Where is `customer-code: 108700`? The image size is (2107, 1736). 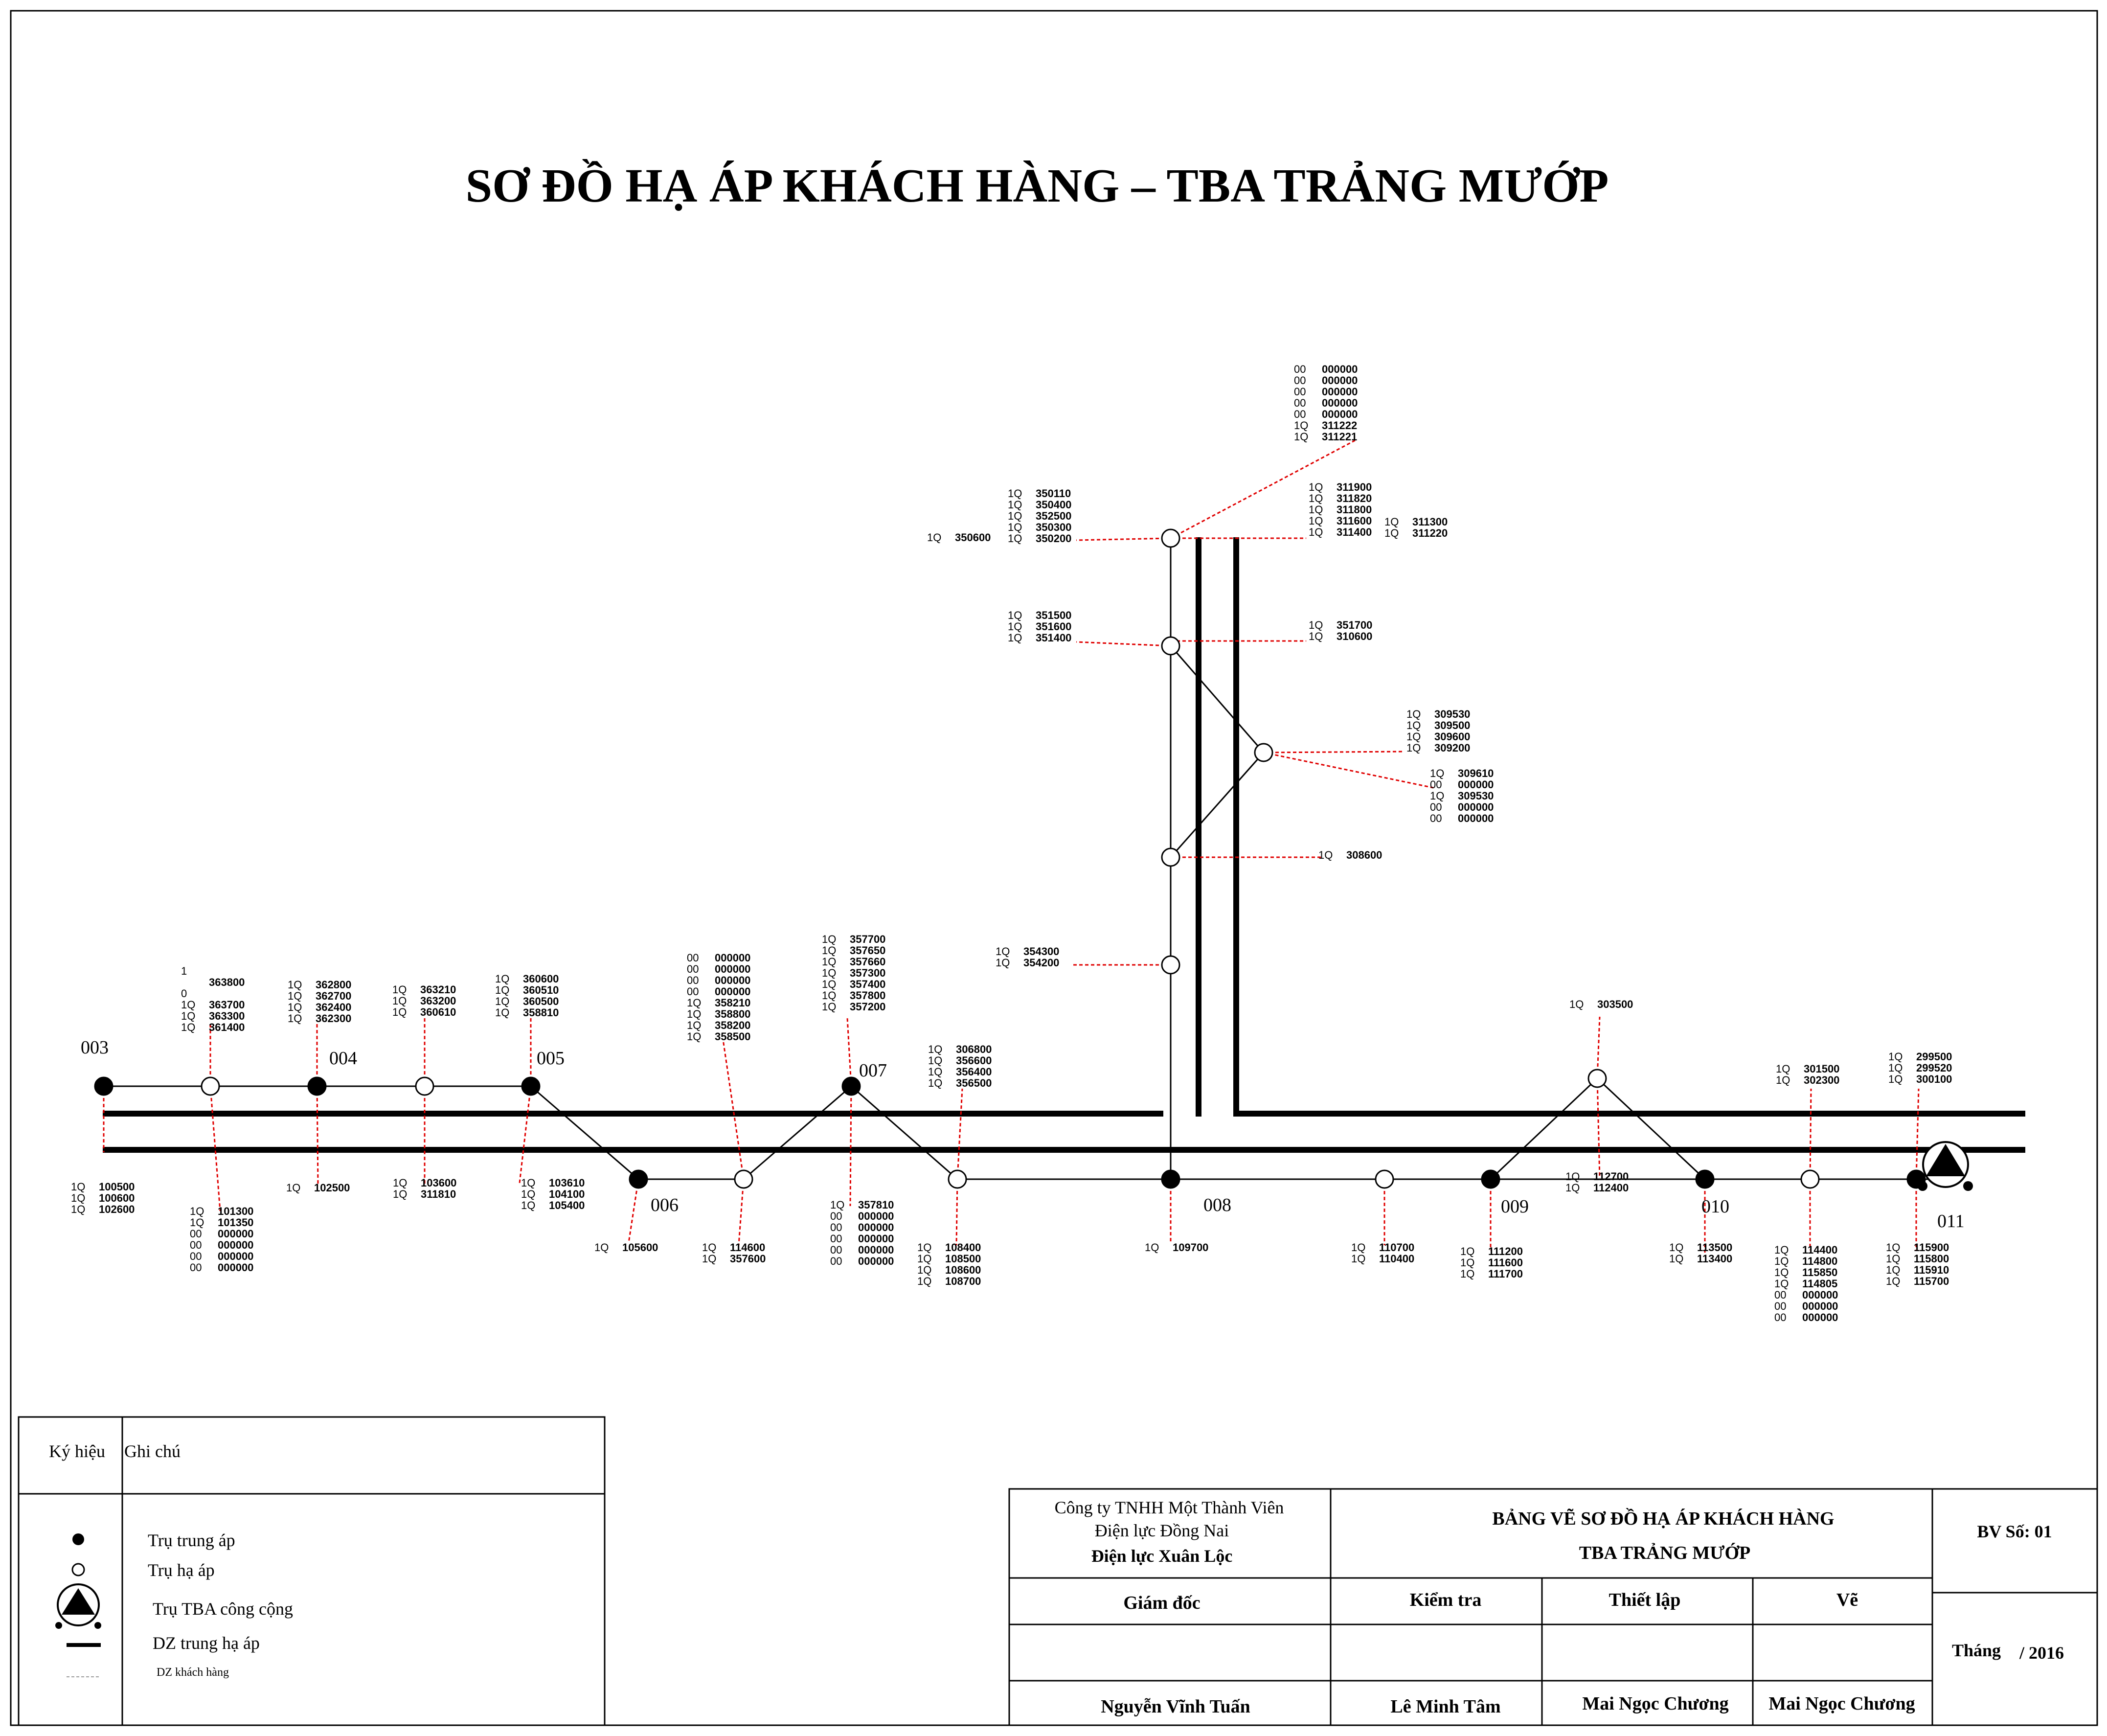
customer-code: 108700 is located at coordinates (963, 1281).